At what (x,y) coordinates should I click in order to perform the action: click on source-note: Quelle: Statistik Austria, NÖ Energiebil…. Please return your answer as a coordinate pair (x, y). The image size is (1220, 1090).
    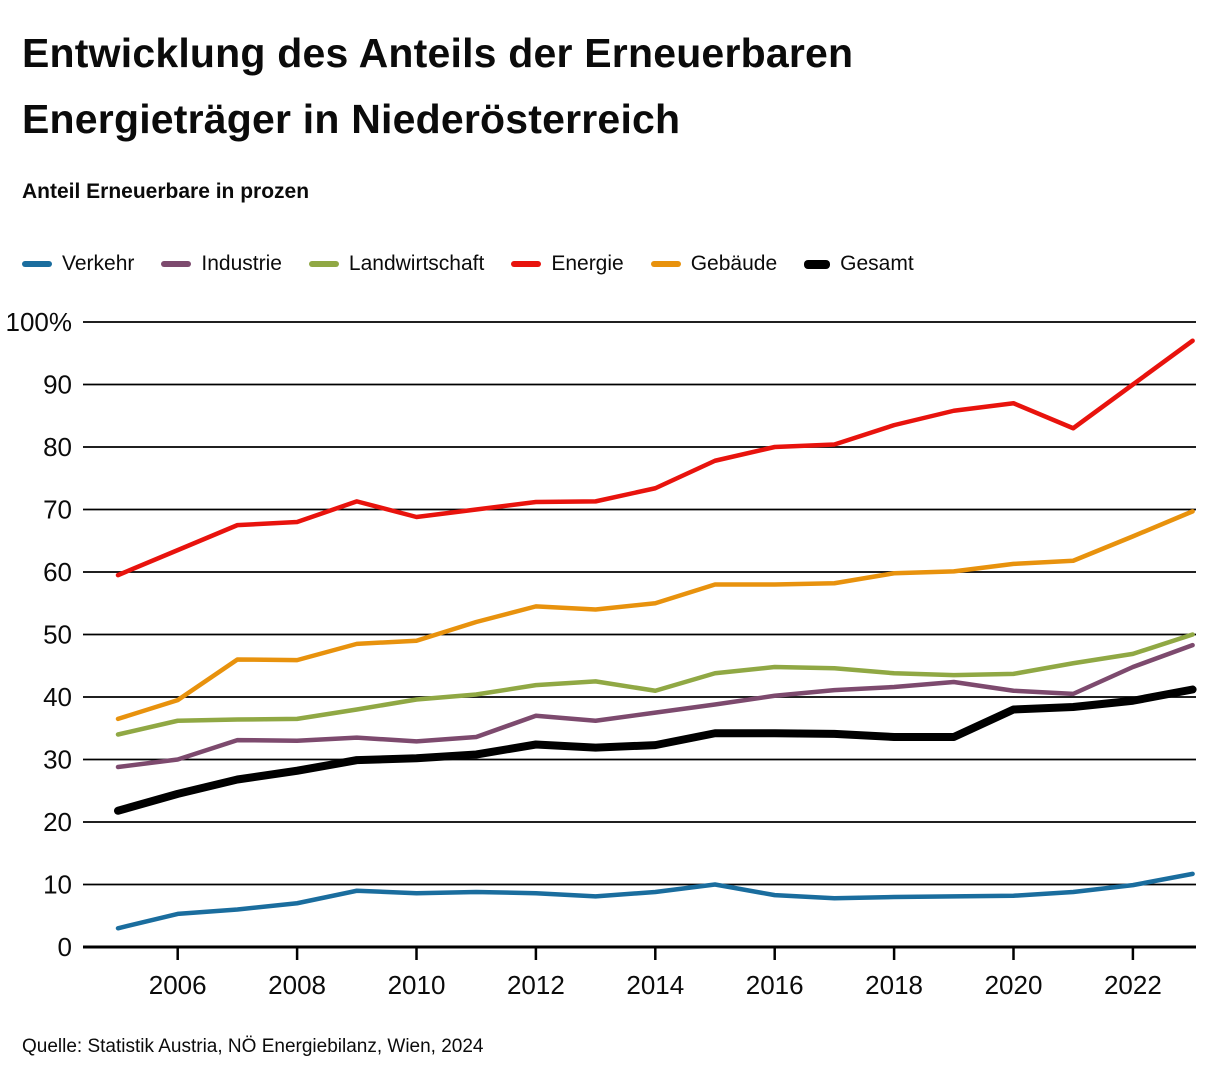
    Looking at the image, I should click on (253, 1046).